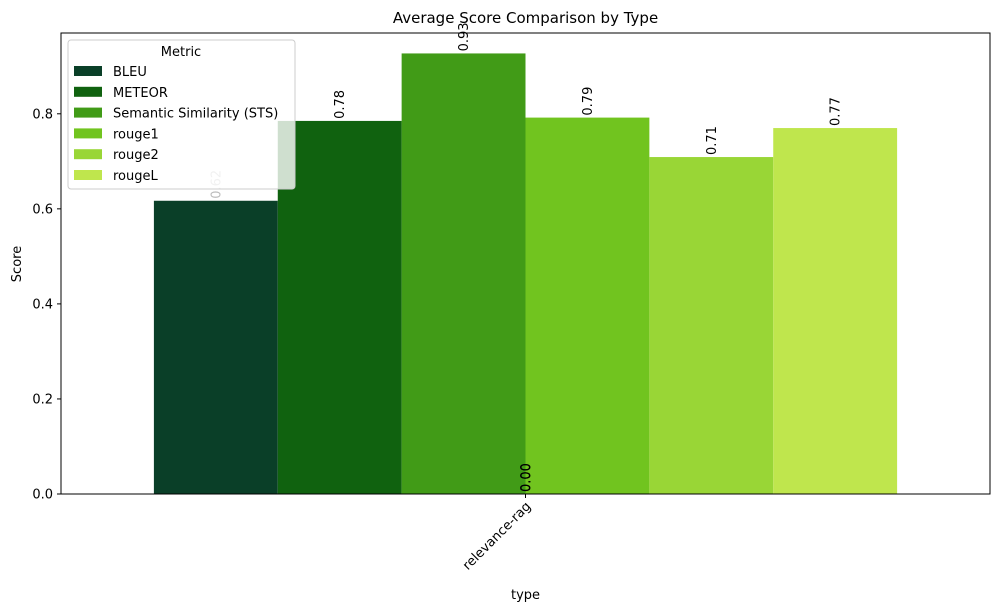 The width and height of the screenshot is (1001, 611). I want to click on data-label: 0.79, so click(588, 101).